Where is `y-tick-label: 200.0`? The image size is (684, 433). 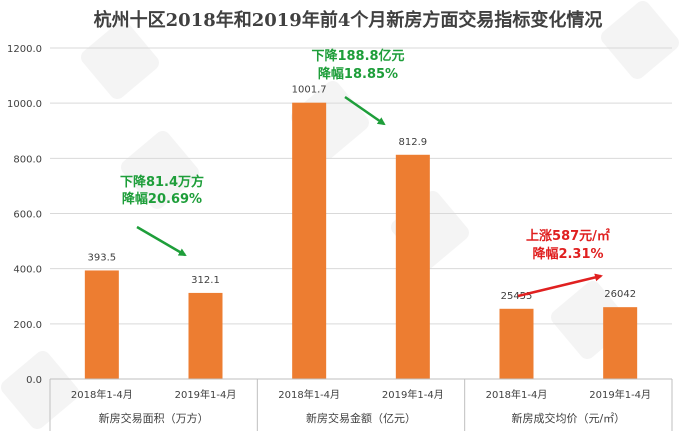
y-tick-label: 200.0 is located at coordinates (27, 325).